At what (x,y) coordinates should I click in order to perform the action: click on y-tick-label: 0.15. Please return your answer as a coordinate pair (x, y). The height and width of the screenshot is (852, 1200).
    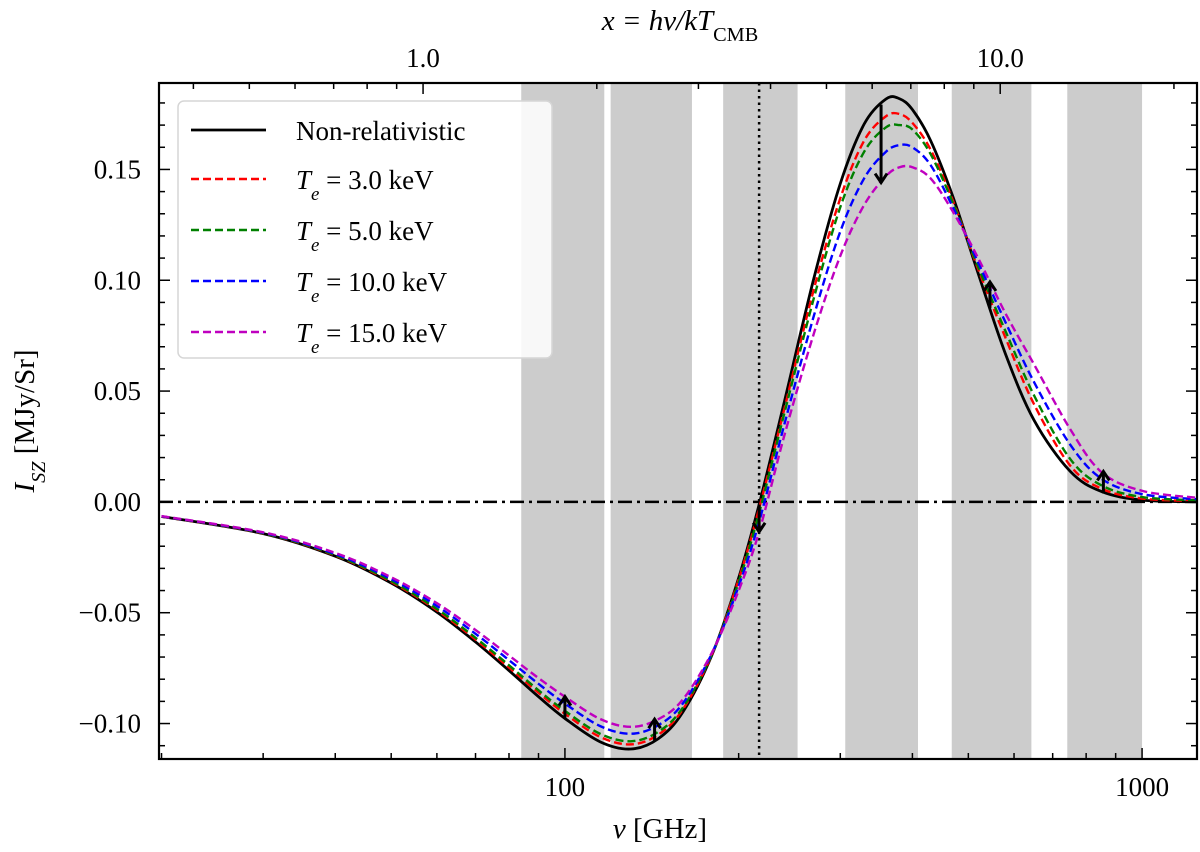
    Looking at the image, I should click on (117, 169).